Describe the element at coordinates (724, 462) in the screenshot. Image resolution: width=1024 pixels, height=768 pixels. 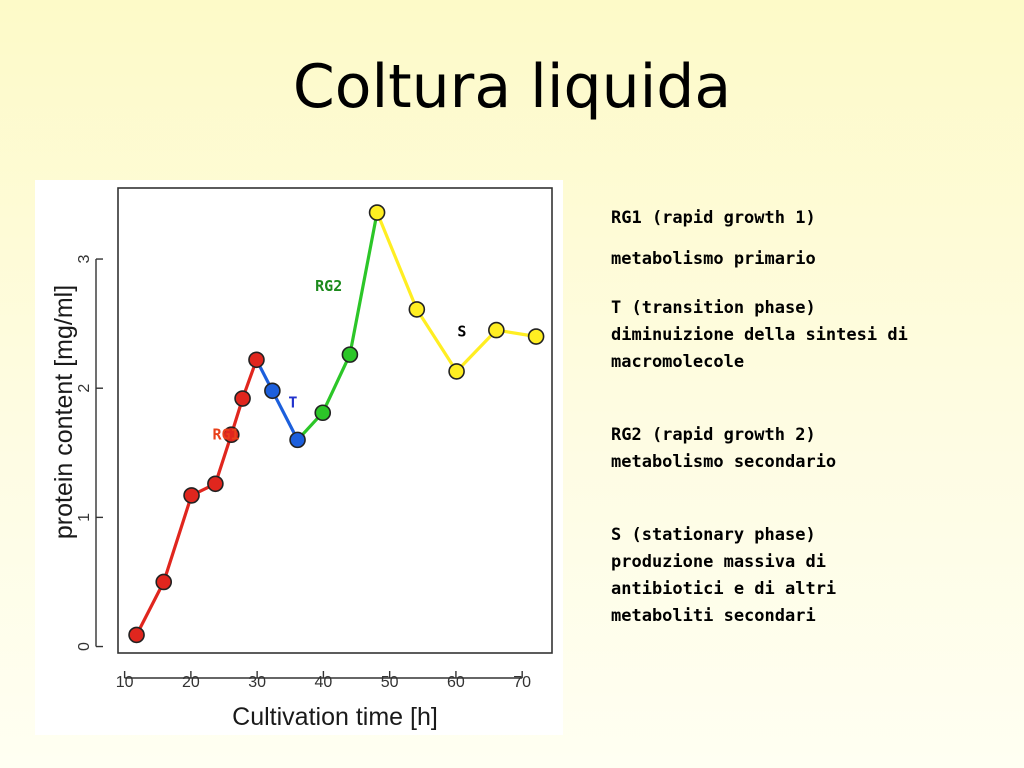
I see `note-rg2-desc: metabolismo secondario` at that location.